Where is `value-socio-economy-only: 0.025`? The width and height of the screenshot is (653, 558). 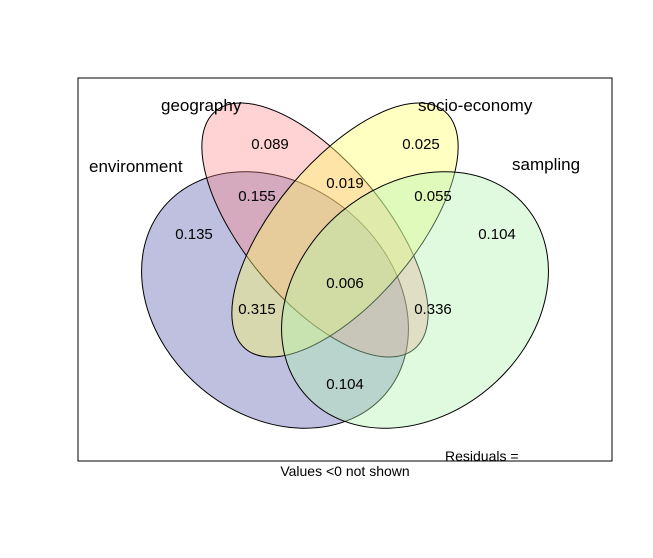
value-socio-economy-only: 0.025 is located at coordinates (421, 144).